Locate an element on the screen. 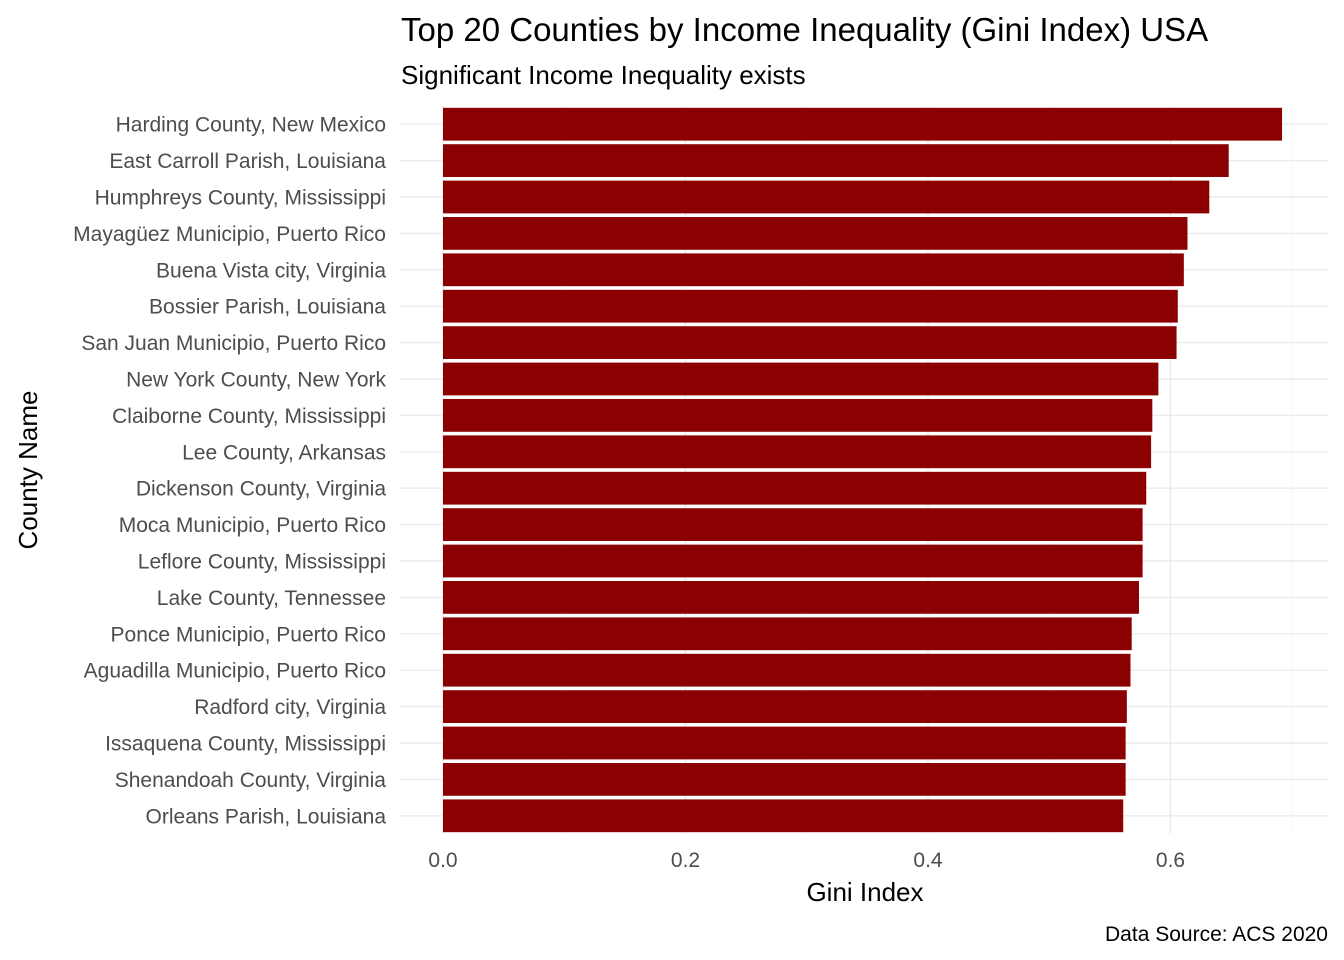 The height and width of the screenshot is (960, 1344). y-tick-label: Buena Vista city, Virginia is located at coordinates (271, 270).